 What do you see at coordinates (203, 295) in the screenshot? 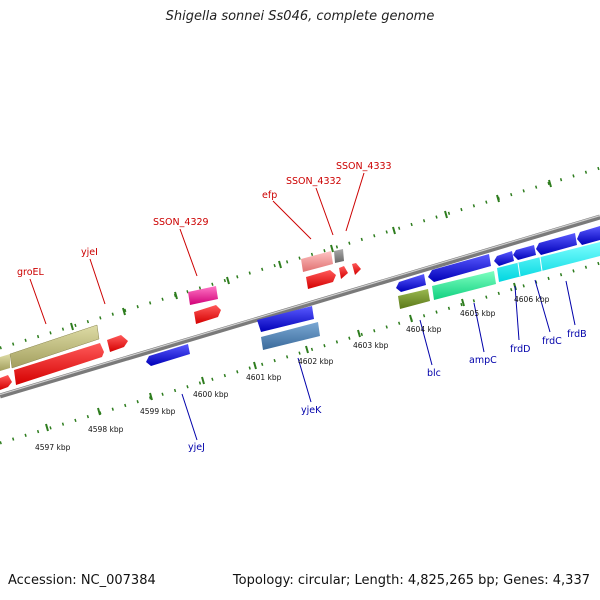
I see `gene-SSON_4329-pink` at bounding box center [203, 295].